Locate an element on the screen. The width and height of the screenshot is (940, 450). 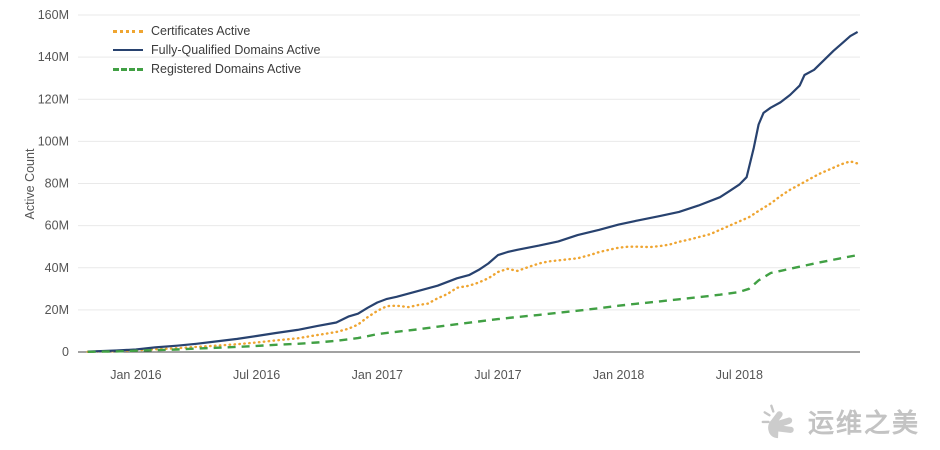
x-tick-label: Jul 2018 is located at coordinates (739, 375).